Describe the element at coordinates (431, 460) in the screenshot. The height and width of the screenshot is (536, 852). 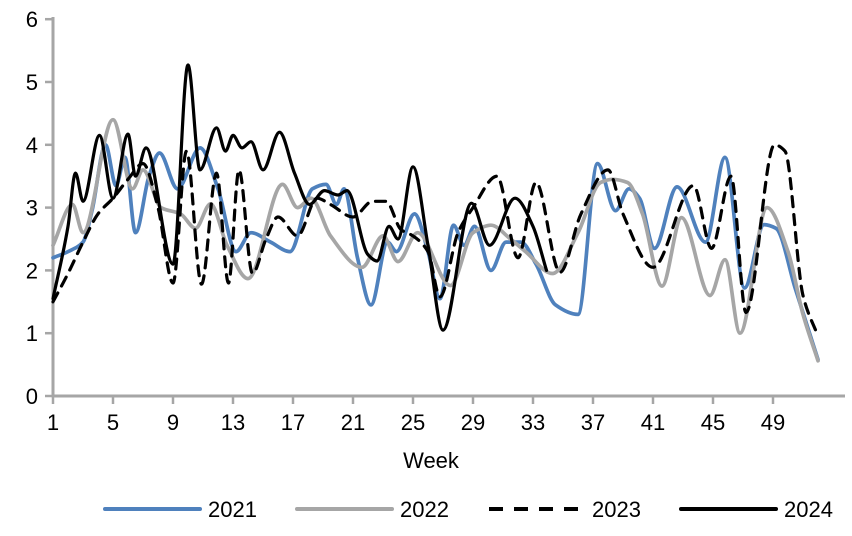
I see `x-axis-title: Week` at that location.